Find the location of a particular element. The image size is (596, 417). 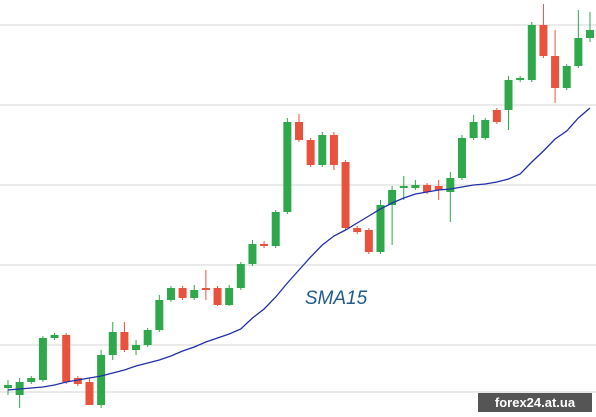

watermark-box is located at coordinates (535, 402).